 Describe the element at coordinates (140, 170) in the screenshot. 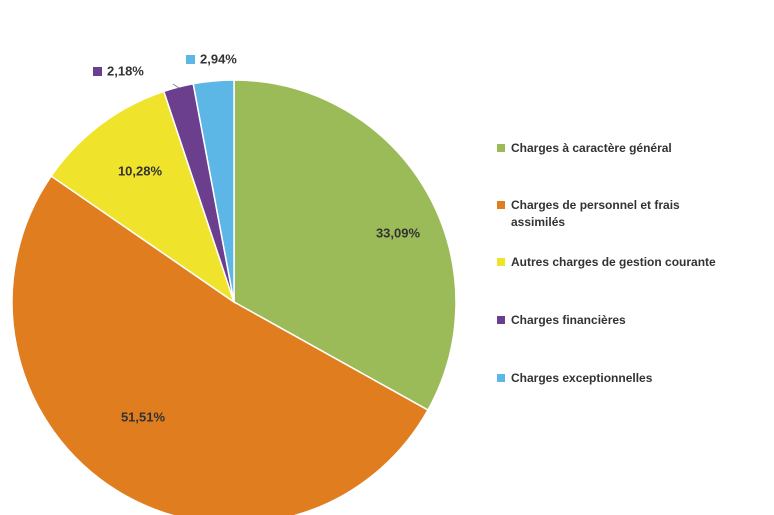

I see `data-label: 10,28%` at that location.